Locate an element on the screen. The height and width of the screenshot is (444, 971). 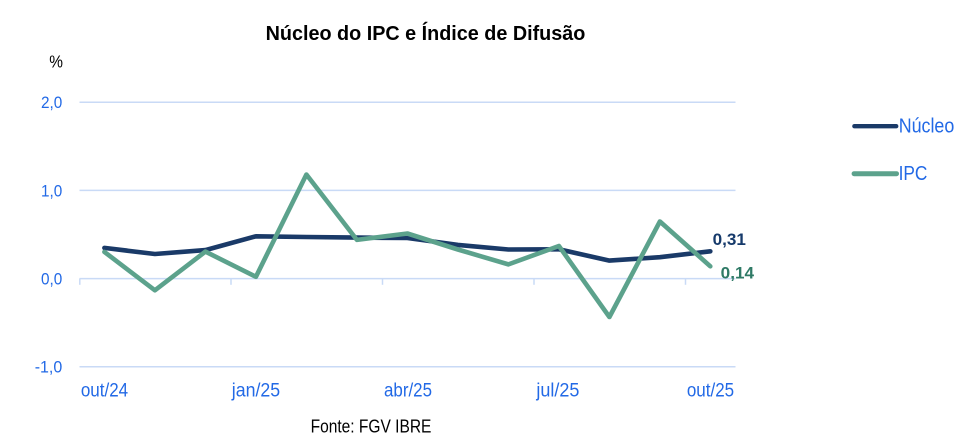
svg-text: jul/25 is located at coordinates (557, 391).